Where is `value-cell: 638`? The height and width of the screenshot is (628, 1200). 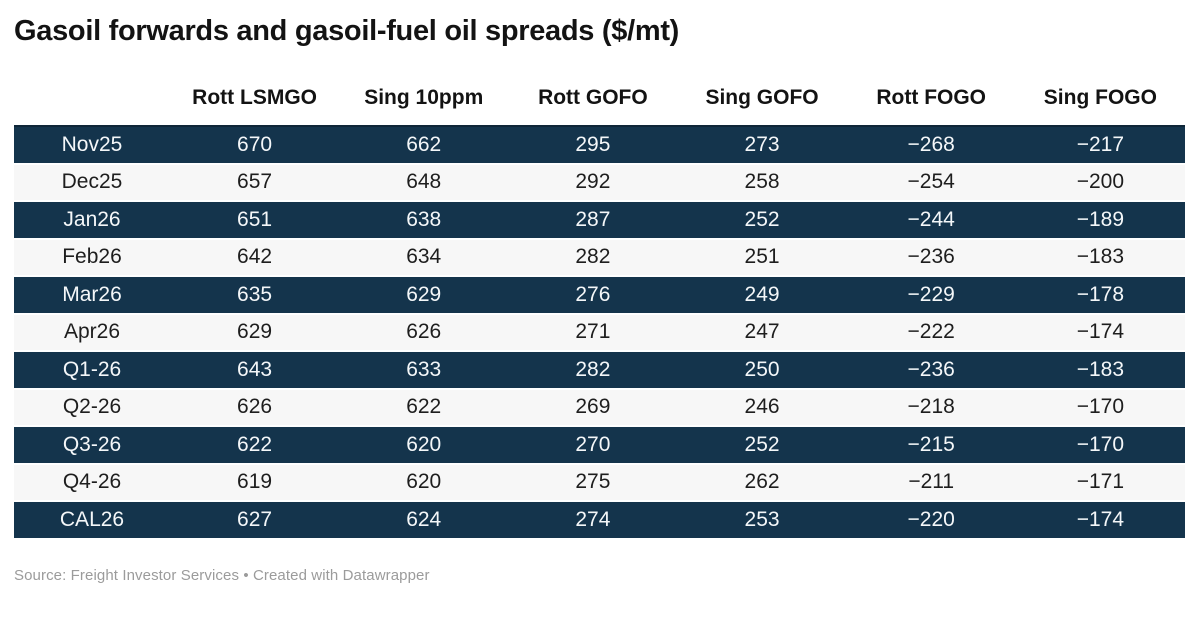 value-cell: 638 is located at coordinates (424, 219).